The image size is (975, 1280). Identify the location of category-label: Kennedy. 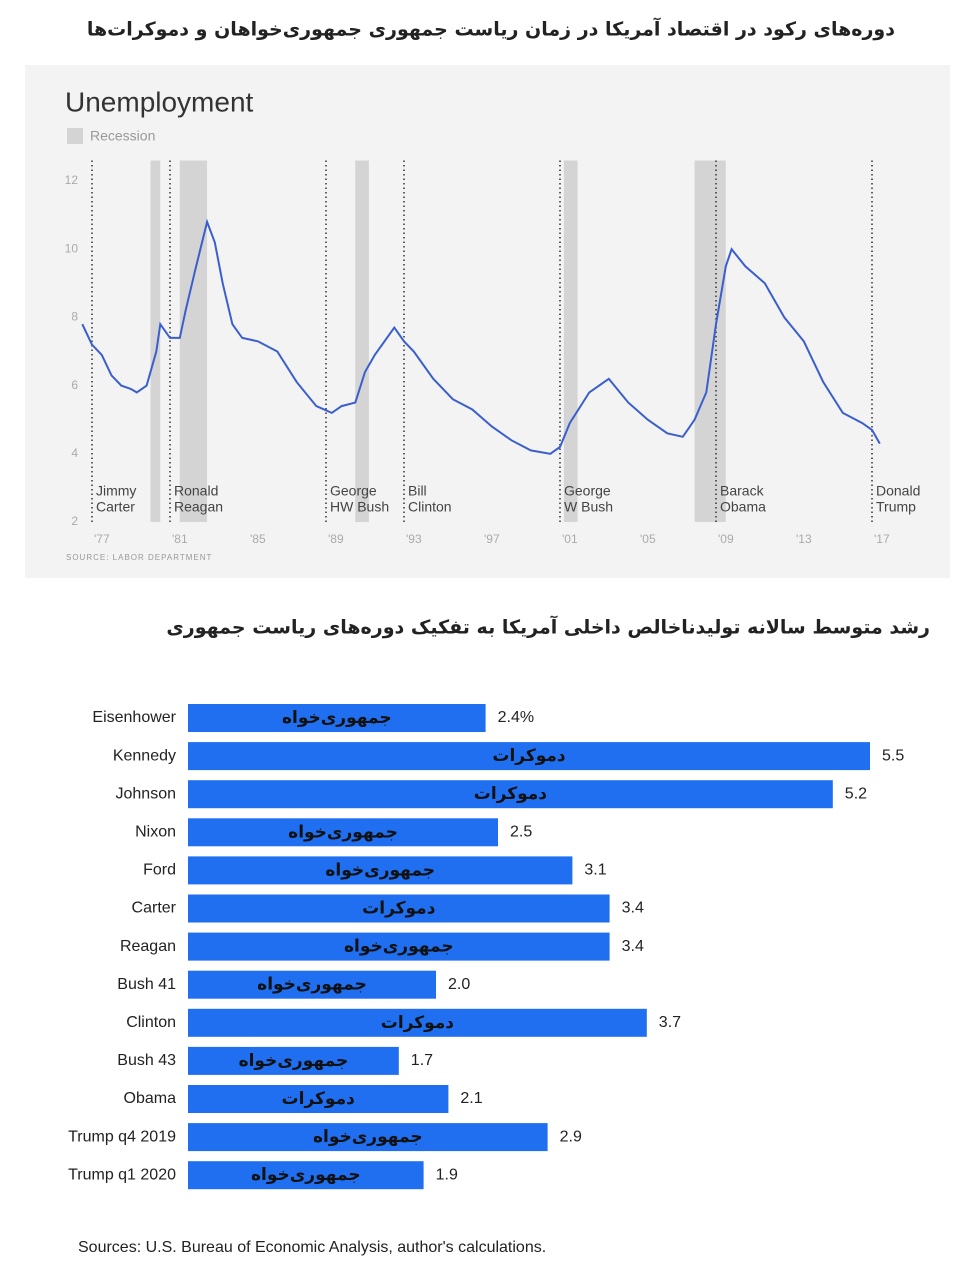
(144, 755).